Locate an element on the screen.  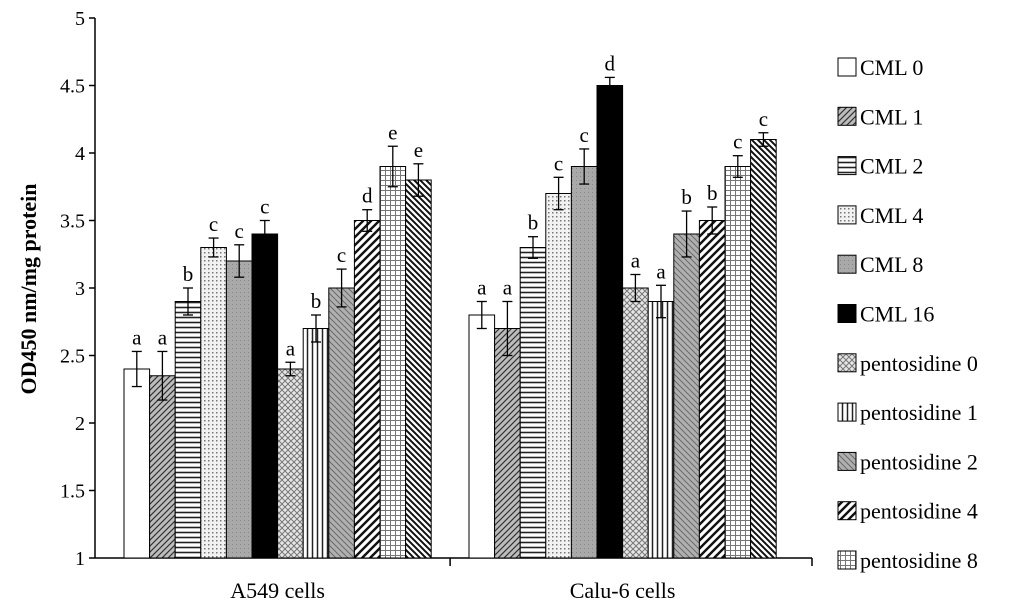
y-axis-title: OD450 nm/mg protein is located at coordinates (28, 288).